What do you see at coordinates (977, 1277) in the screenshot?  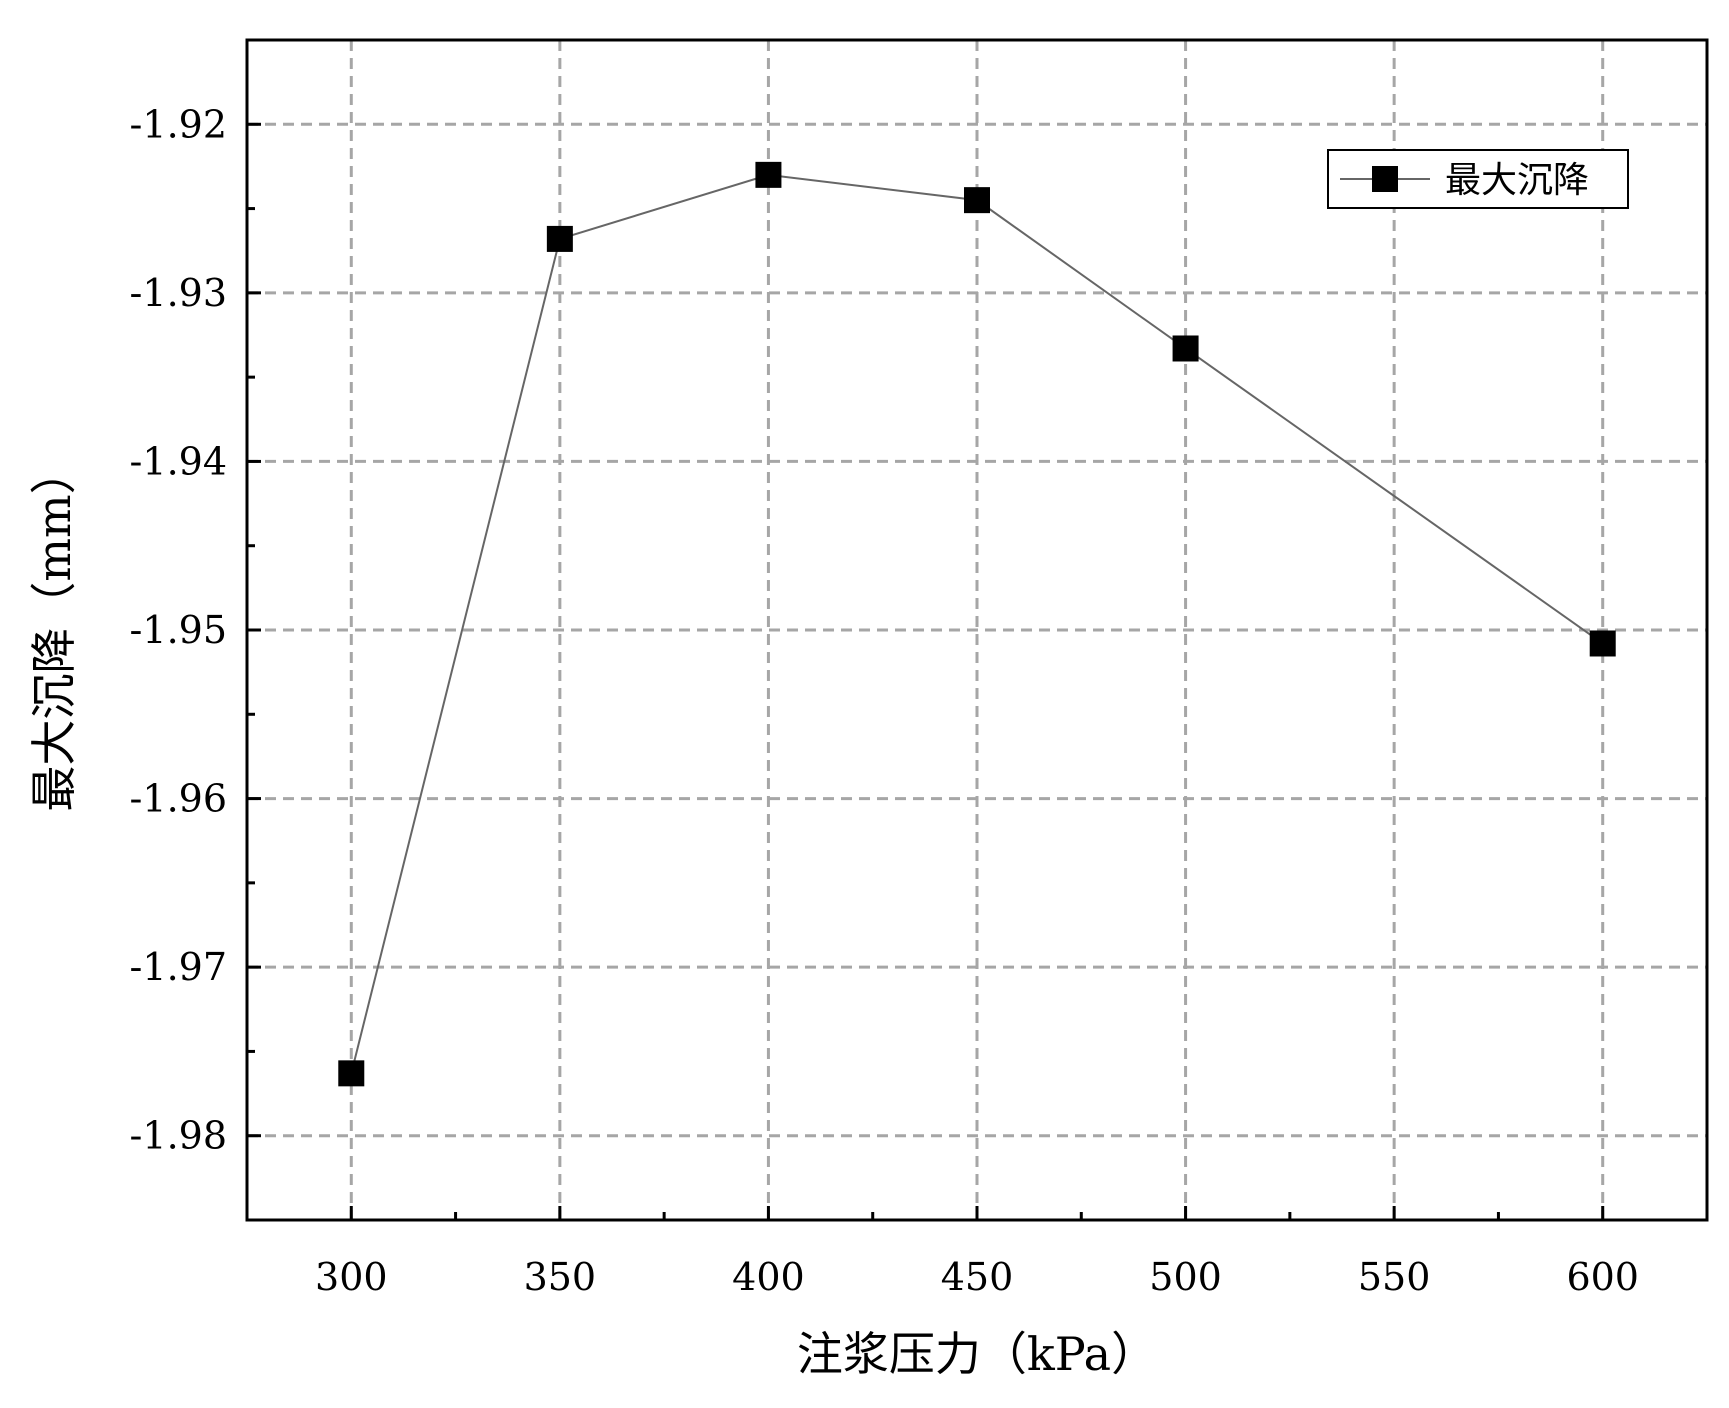 I see `x-tick-label: 450` at bounding box center [977, 1277].